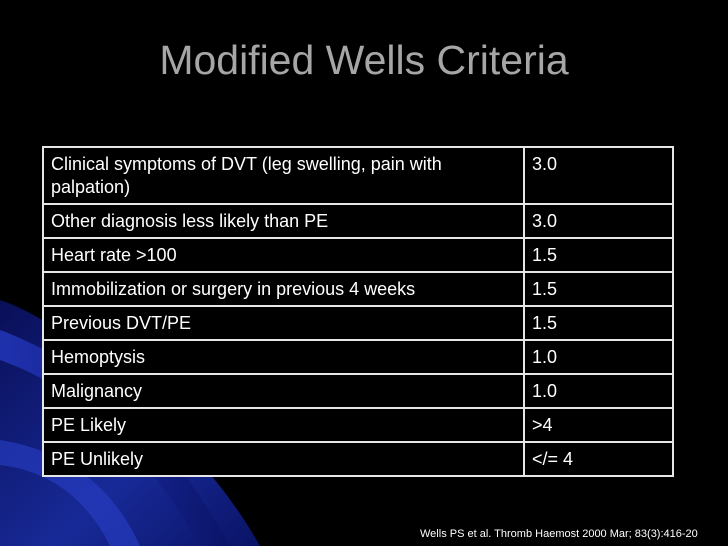 The height and width of the screenshot is (546, 728). I want to click on table-row: Heart rate >100 1.5, so click(358, 255).